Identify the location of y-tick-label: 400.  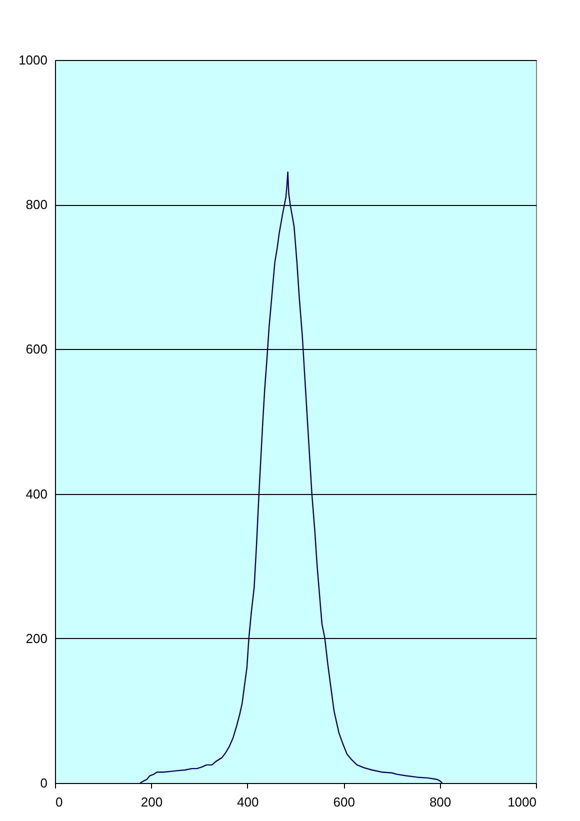
(37, 494).